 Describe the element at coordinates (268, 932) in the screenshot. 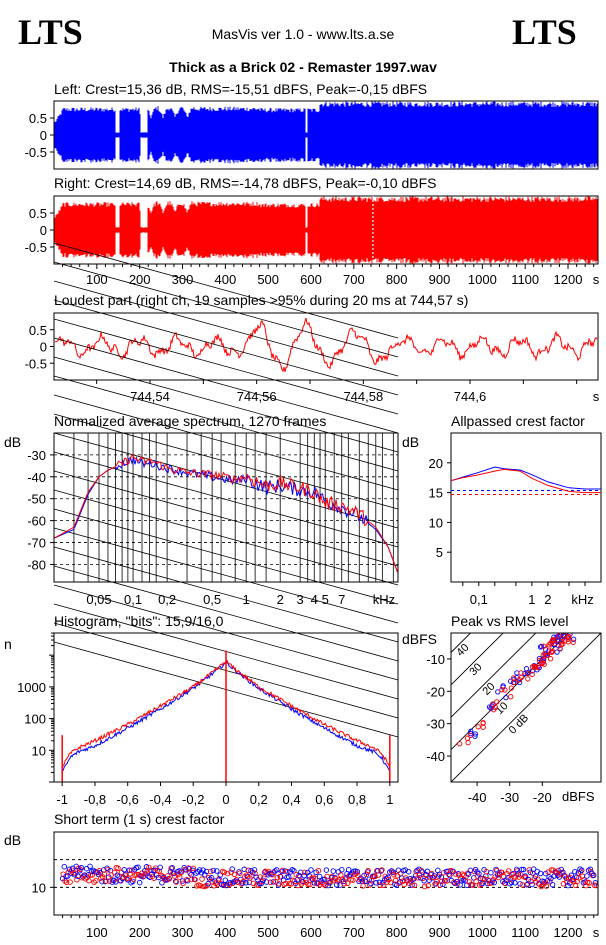

I see `shortcrest-xtick-label-4: 500` at that location.